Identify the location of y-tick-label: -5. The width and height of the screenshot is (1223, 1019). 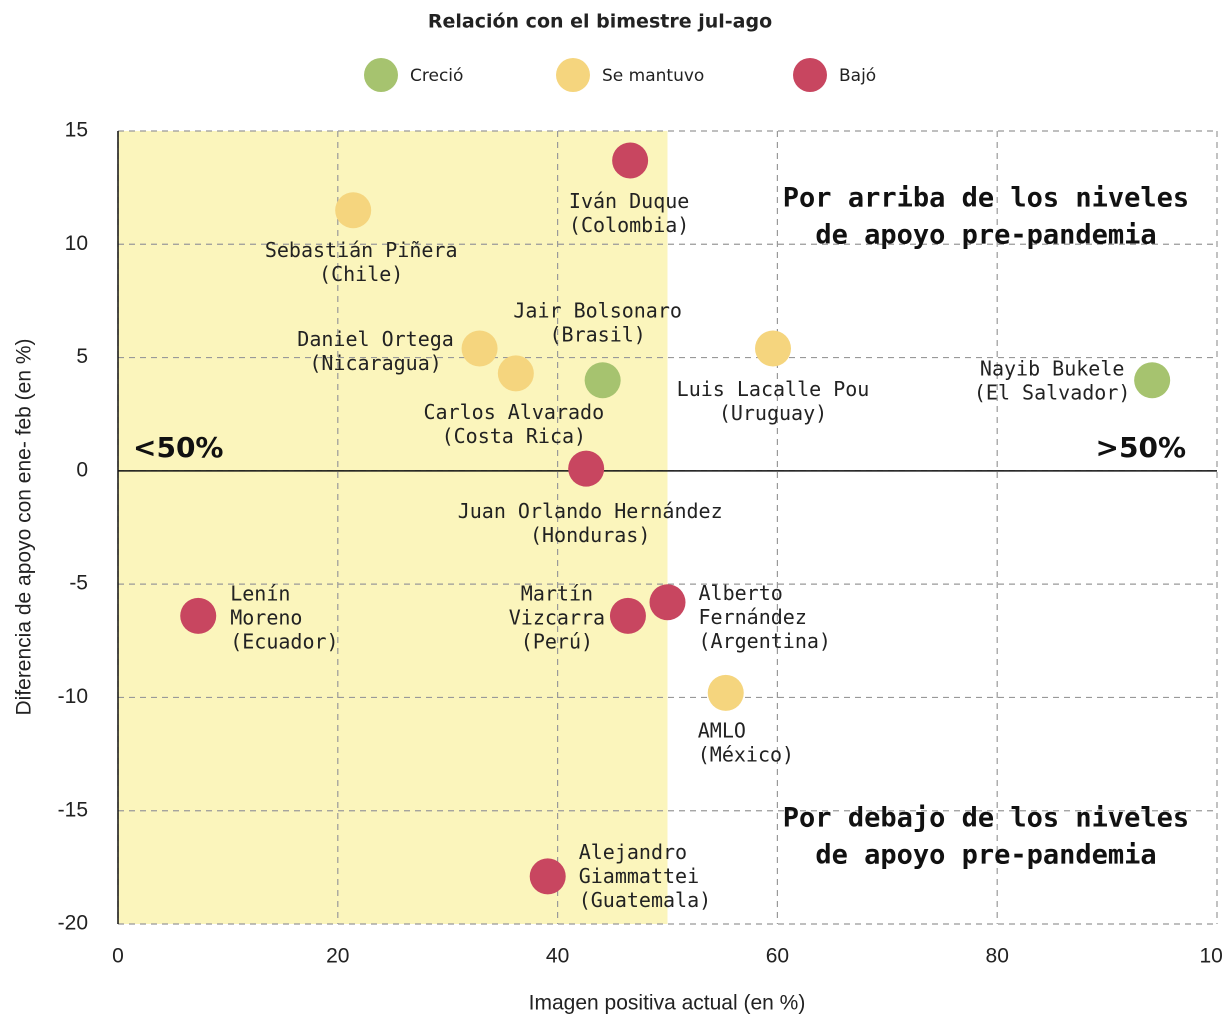
(78, 583).